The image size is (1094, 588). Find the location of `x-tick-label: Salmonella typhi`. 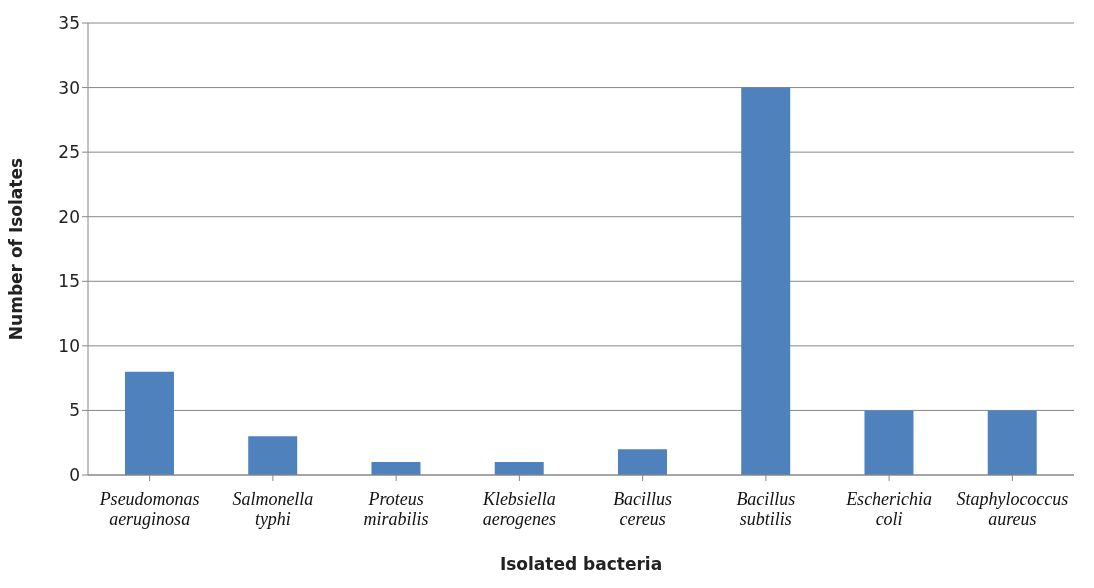

x-tick-label: Salmonella typhi is located at coordinates (273, 509).